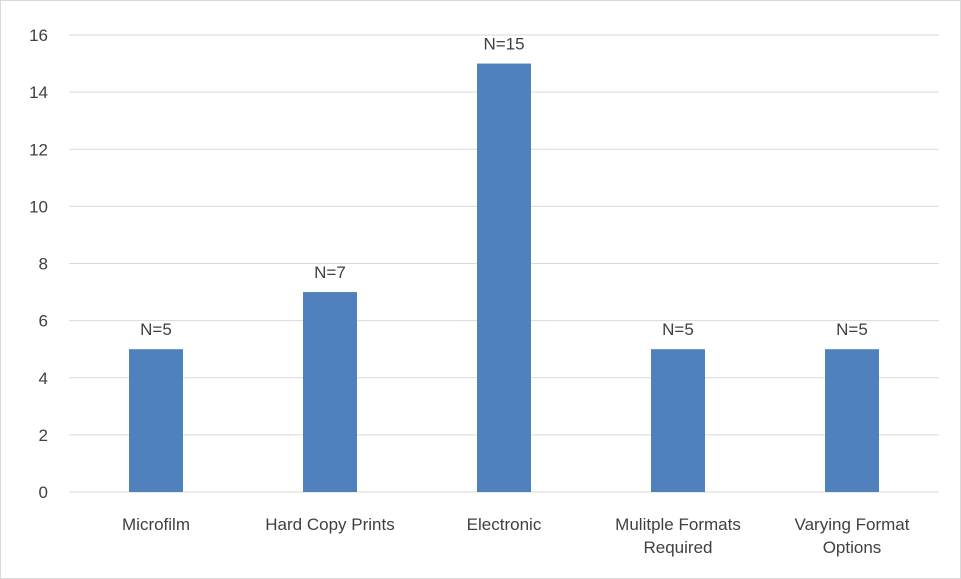 This screenshot has height=579, width=961. I want to click on y-tick-label: 8, so click(43, 264).